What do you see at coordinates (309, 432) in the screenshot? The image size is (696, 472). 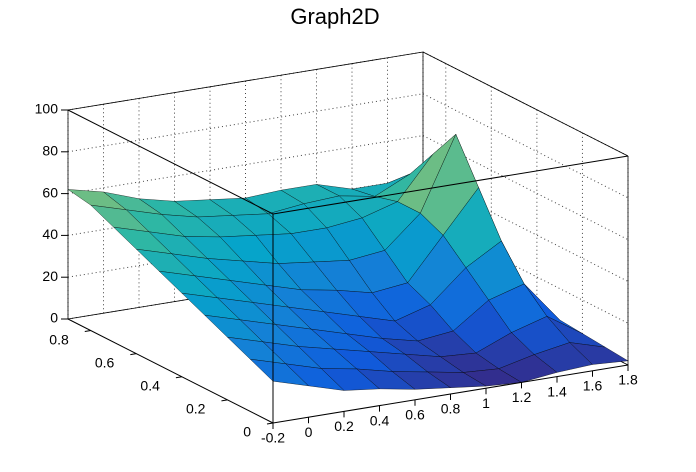 I see `x-tick-label: 0` at bounding box center [309, 432].